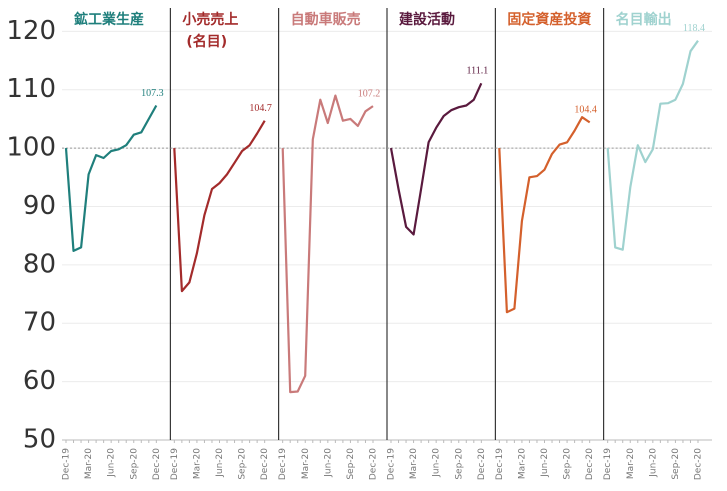  I want to click on data-label: 104.7, so click(260, 108).